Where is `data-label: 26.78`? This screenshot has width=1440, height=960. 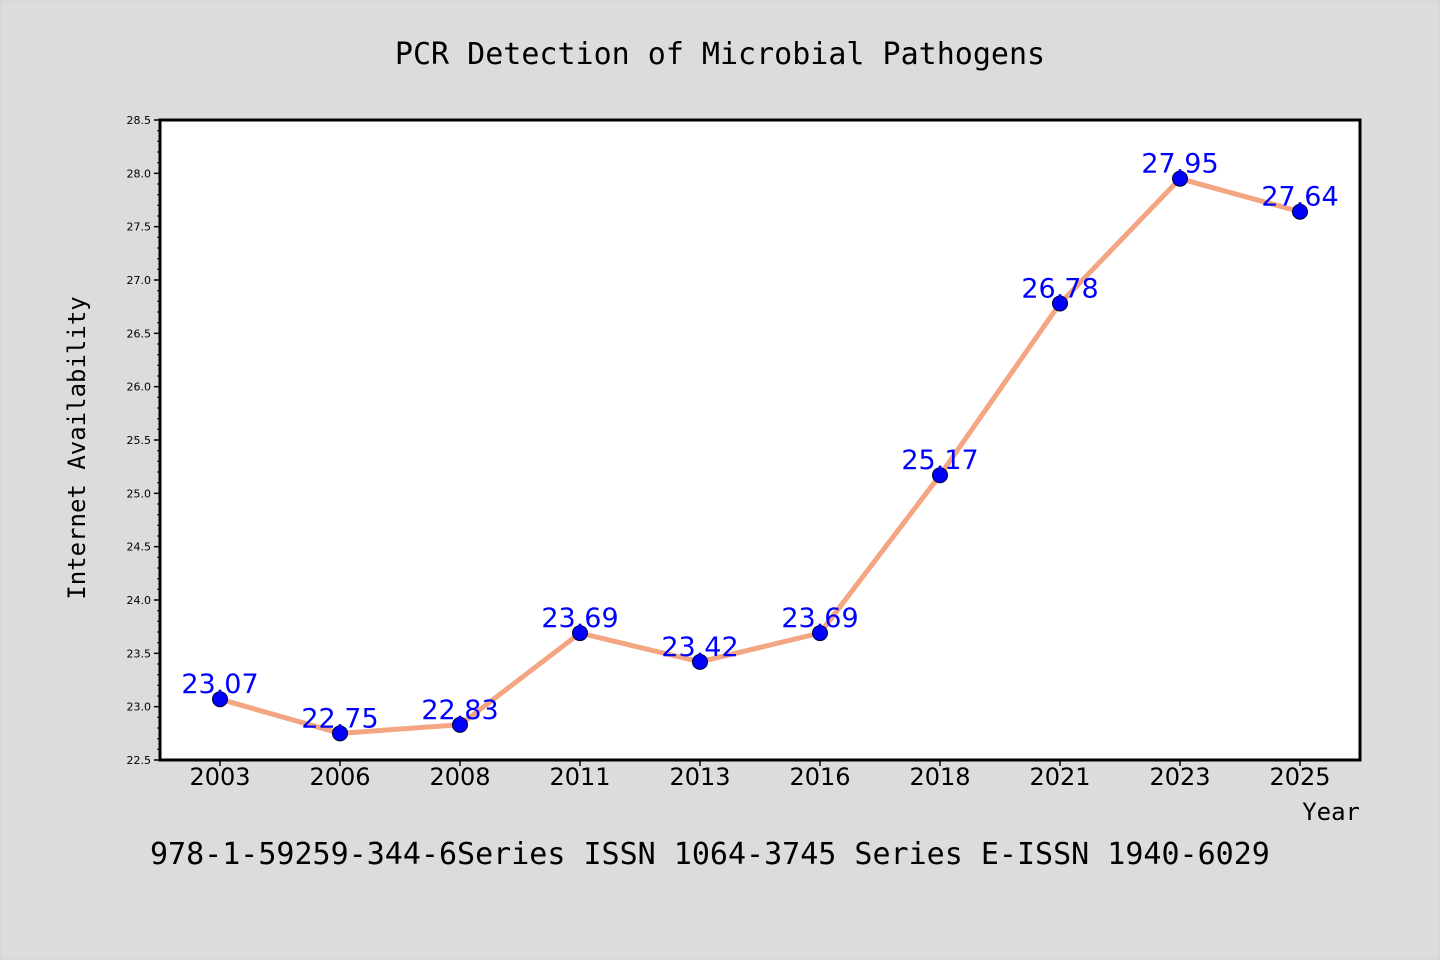 data-label: 26.78 is located at coordinates (1059, 288).